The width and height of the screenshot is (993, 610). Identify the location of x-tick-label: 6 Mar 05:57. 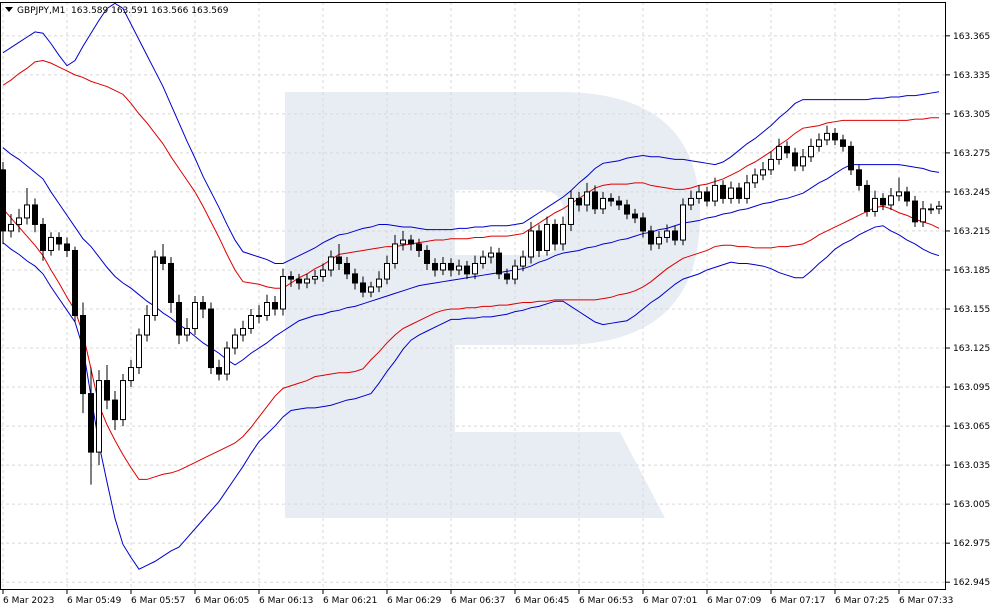
(158, 601).